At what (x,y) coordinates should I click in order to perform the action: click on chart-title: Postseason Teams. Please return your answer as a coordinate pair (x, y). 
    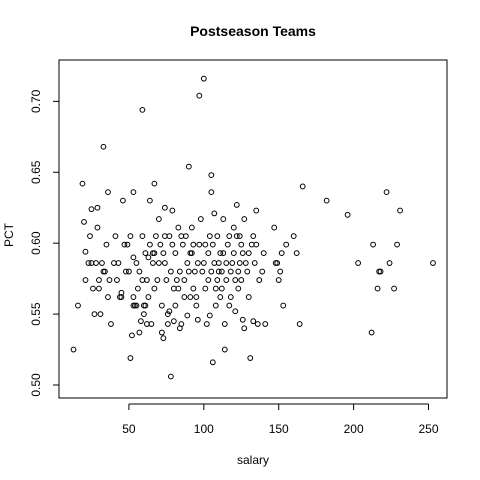
    Looking at the image, I should click on (253, 31).